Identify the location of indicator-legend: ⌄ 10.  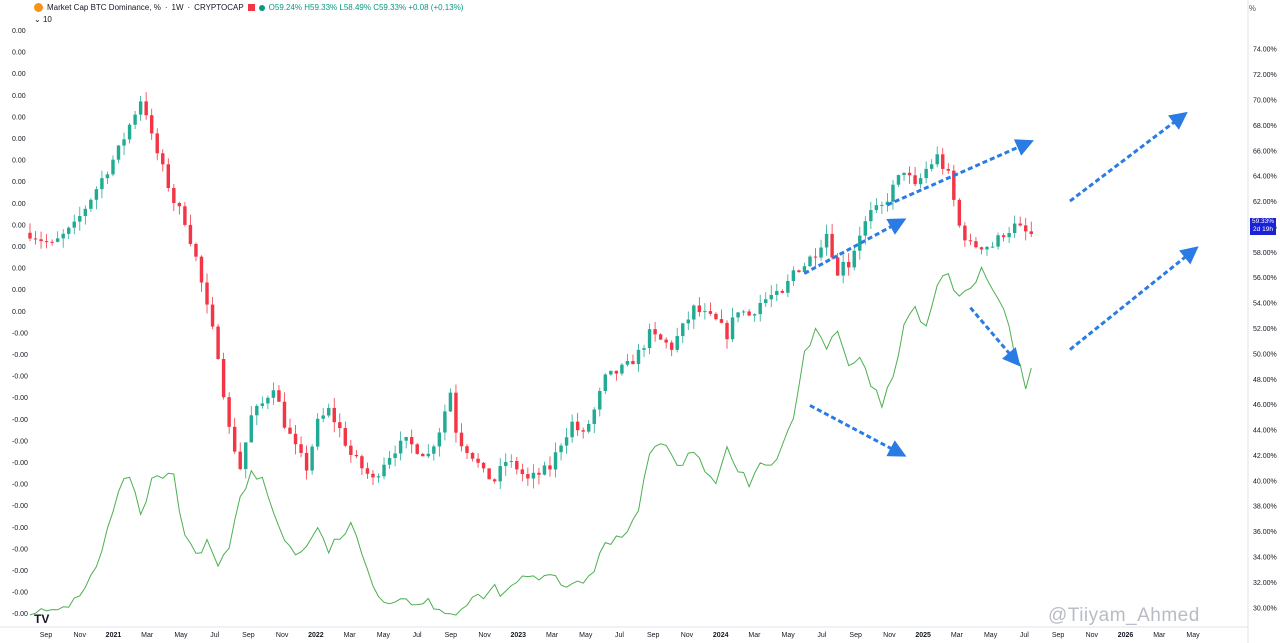
(43, 19).